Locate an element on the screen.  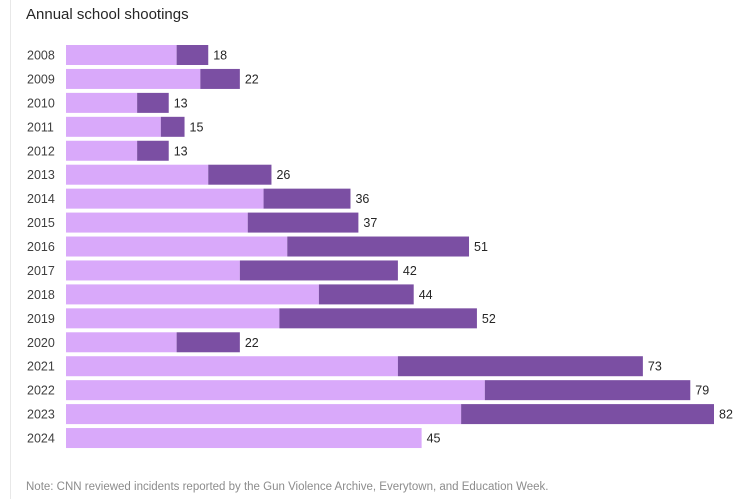
year-label: 2015 is located at coordinates (41, 223).